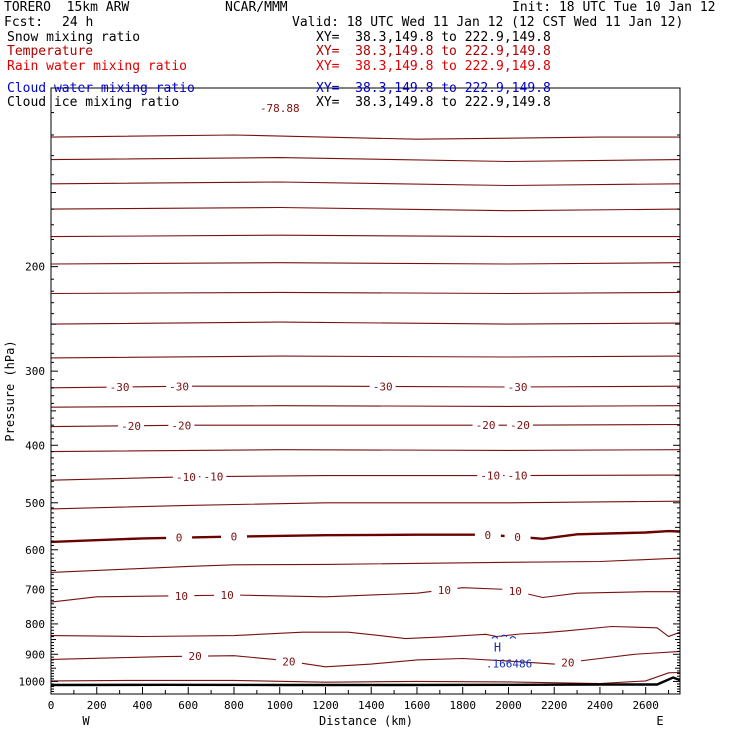 The height and width of the screenshot is (740, 740). Describe the element at coordinates (51, 705) in the screenshot. I see `x-tick-label: 0` at that location.